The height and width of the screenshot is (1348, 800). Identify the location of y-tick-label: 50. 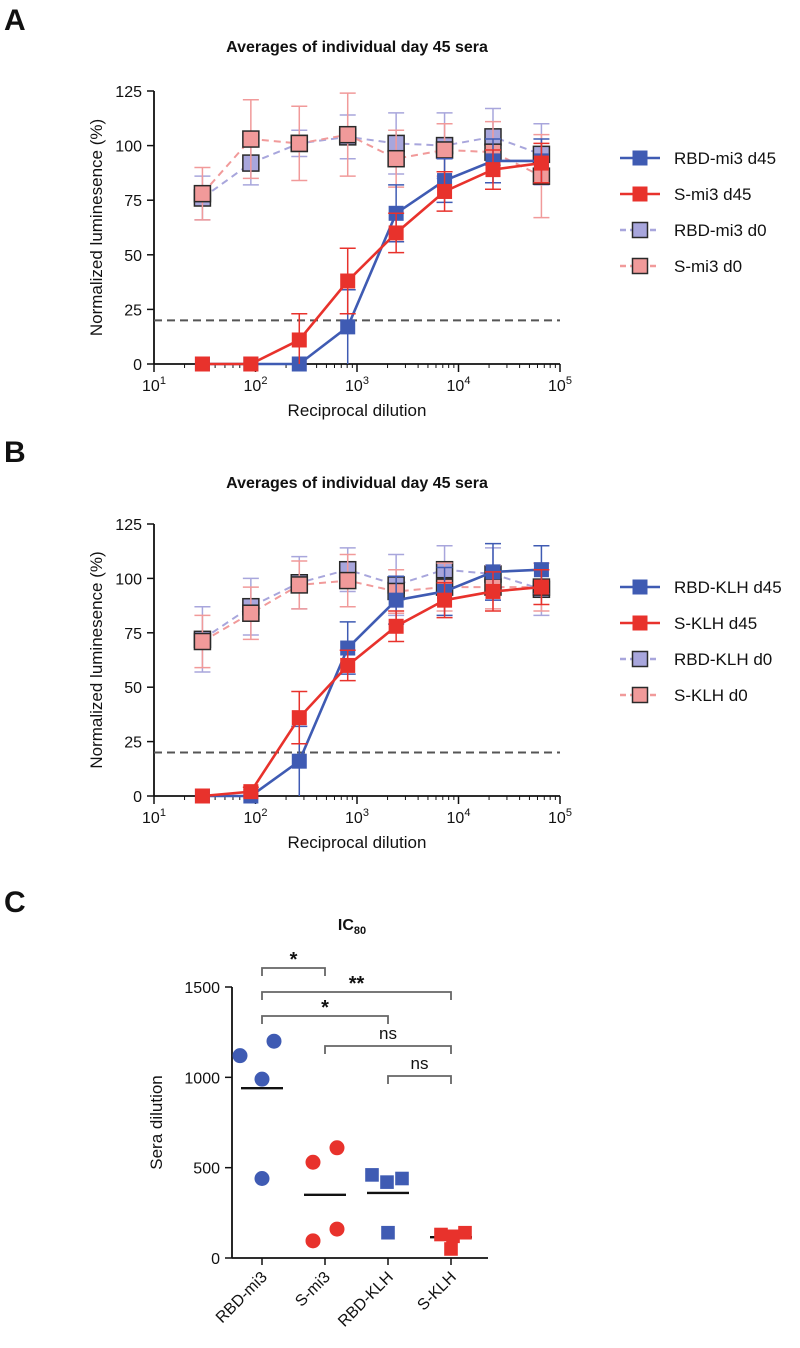
(133, 688).